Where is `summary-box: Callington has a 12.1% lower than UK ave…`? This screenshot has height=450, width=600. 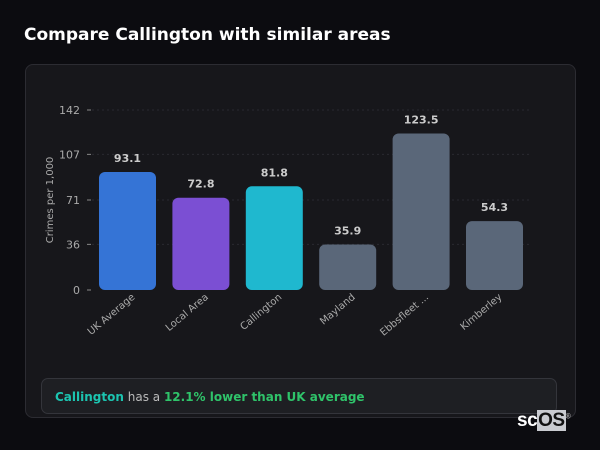 summary-box: Callington has a 12.1% lower than UK ave… is located at coordinates (299, 396).